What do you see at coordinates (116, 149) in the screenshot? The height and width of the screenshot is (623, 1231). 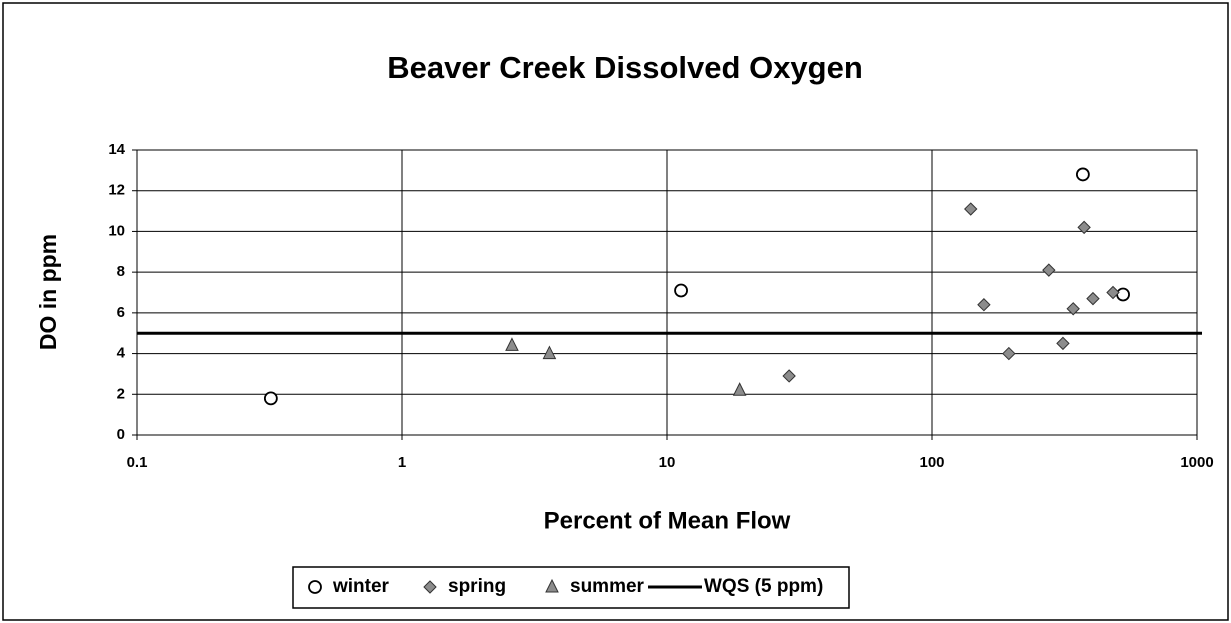 I see `y-tick-label: 14` at bounding box center [116, 149].